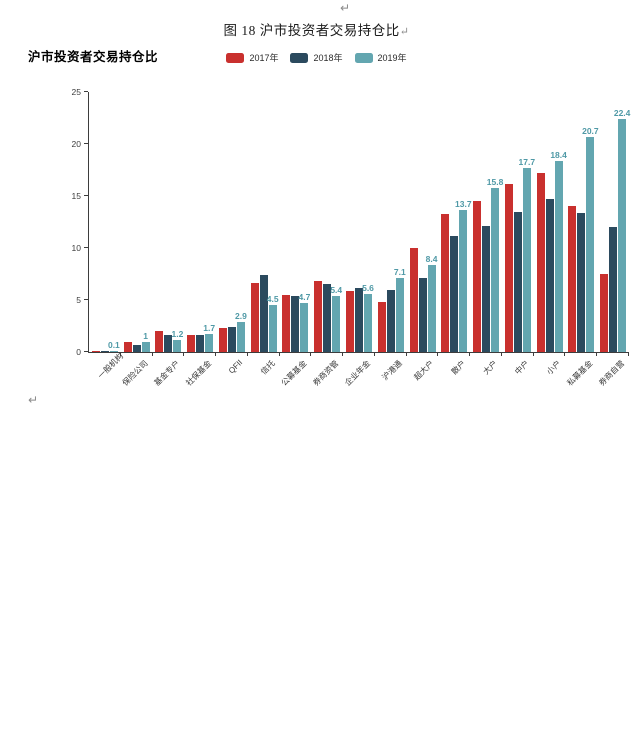 The width and height of the screenshot is (633, 741). Describe the element at coordinates (345, 8) in the screenshot. I see `paragraph-return-mark-top: ↵` at that location.